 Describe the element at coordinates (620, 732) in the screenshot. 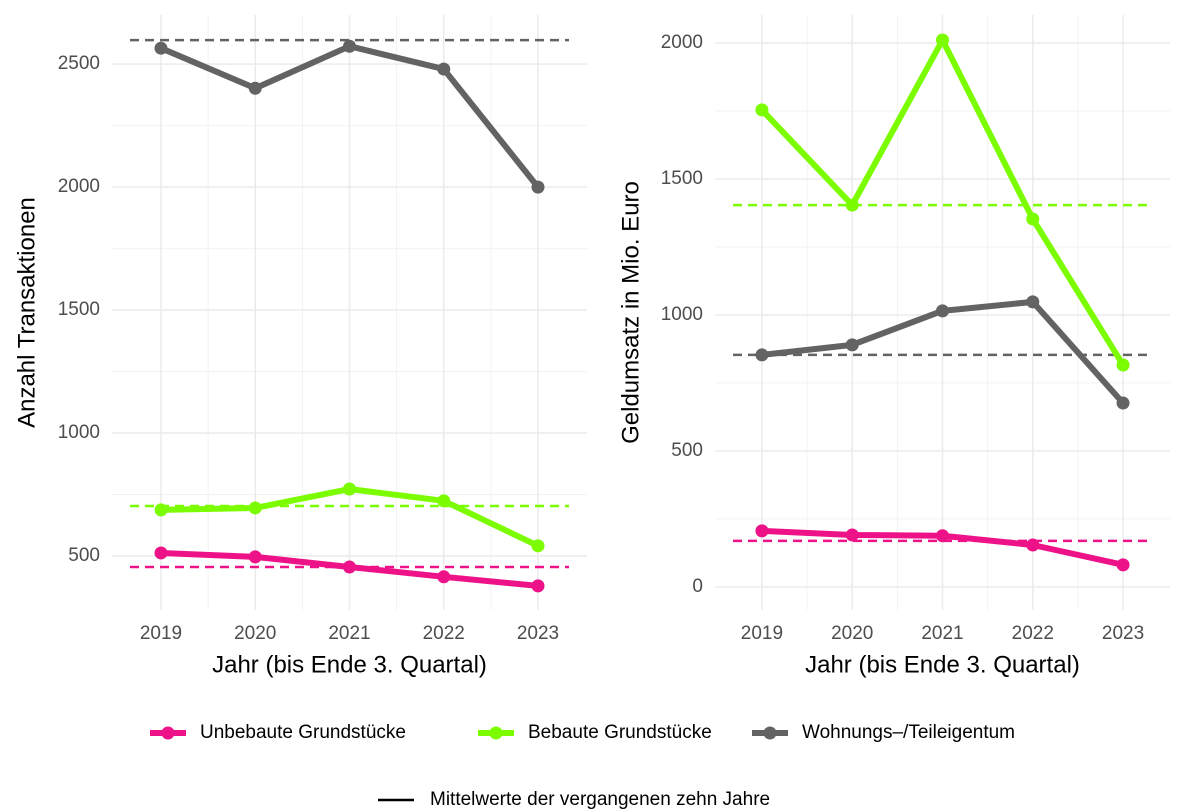

I see `legend-label: Bebaute Grundstücke` at that location.